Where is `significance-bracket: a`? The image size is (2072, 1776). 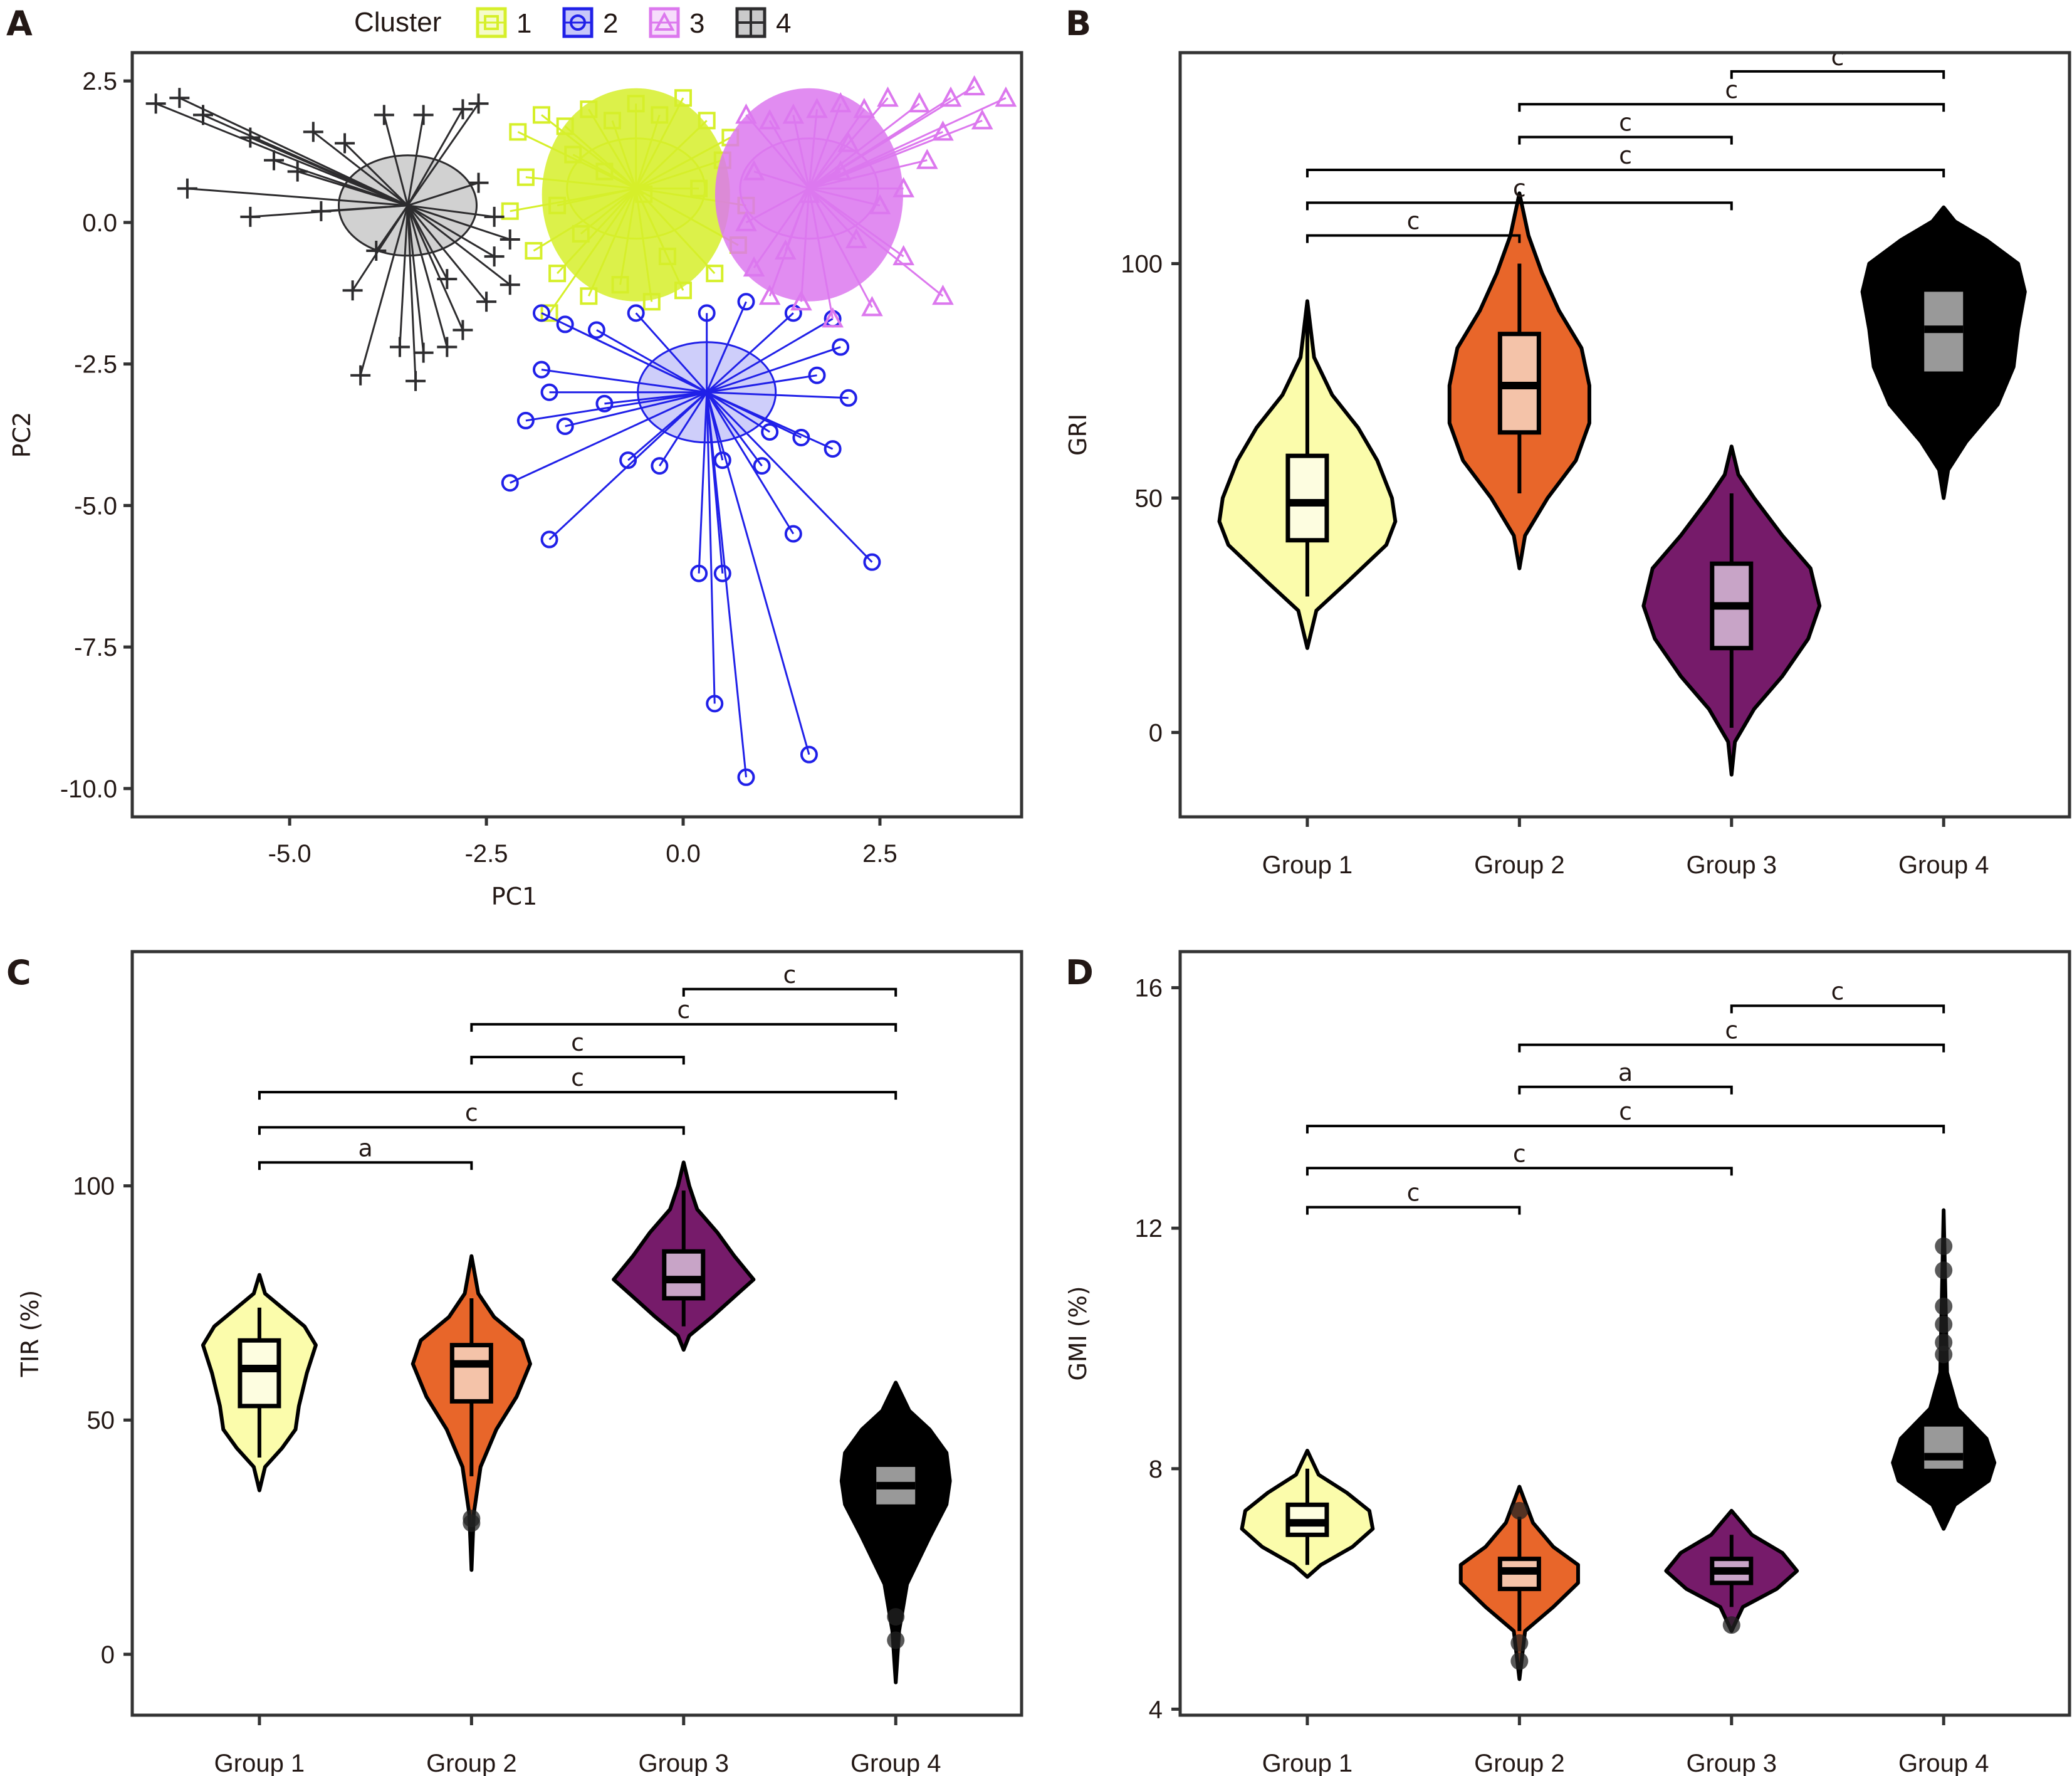 significance-bracket: a is located at coordinates (1625, 1077).